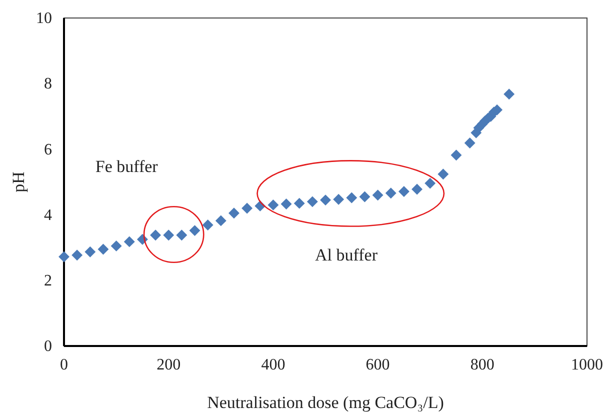  Describe the element at coordinates (346, 255) in the screenshot. I see `annotation: Al buffer` at that location.